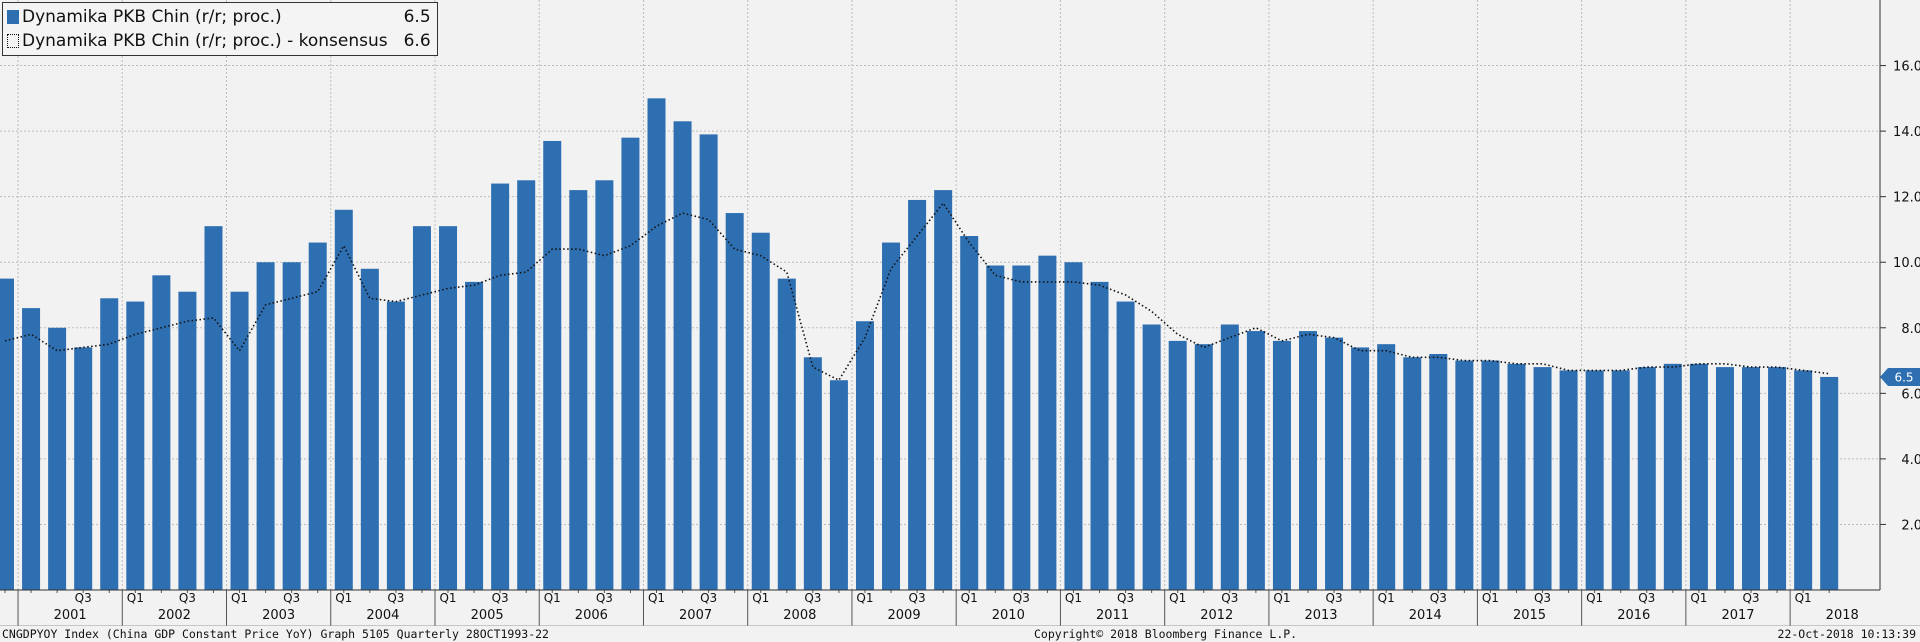 Image resolution: width=1920 pixels, height=642 pixels. I want to click on year-label: 2018, so click(1842, 615).